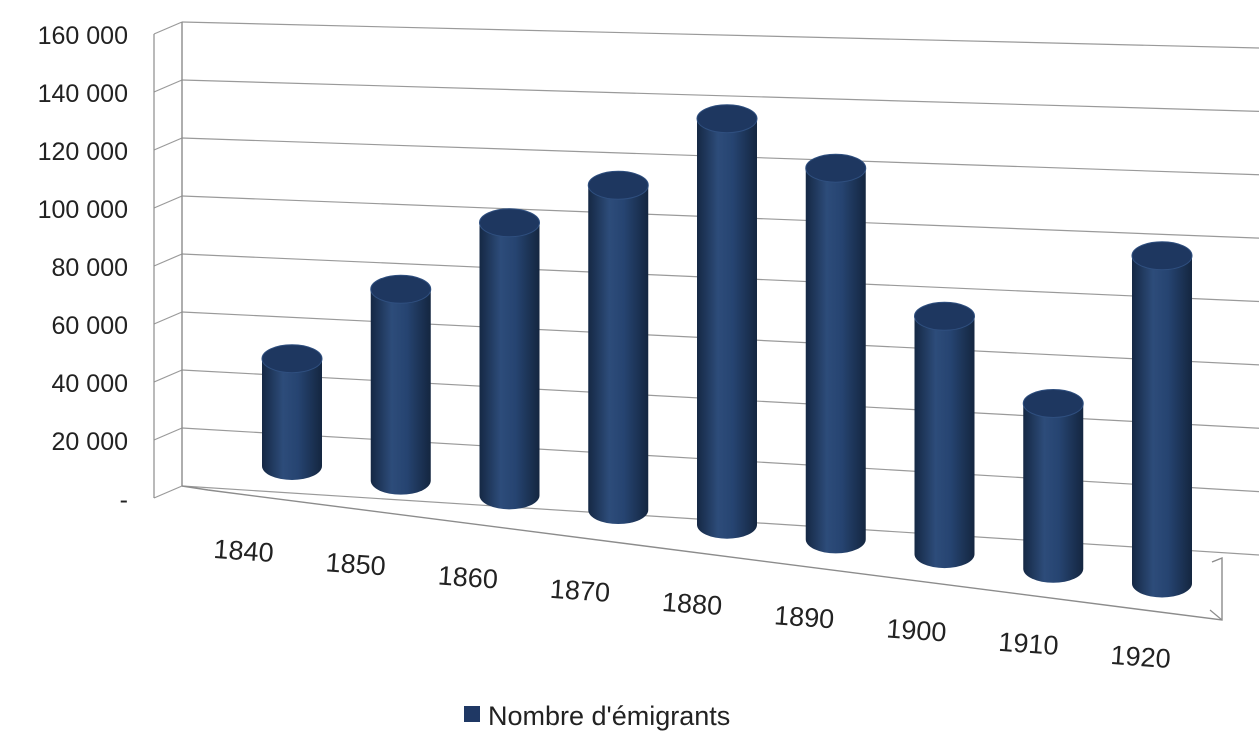 The width and height of the screenshot is (1259, 742). What do you see at coordinates (83, 36) in the screenshot?
I see `y-tick-label: 160 000` at bounding box center [83, 36].